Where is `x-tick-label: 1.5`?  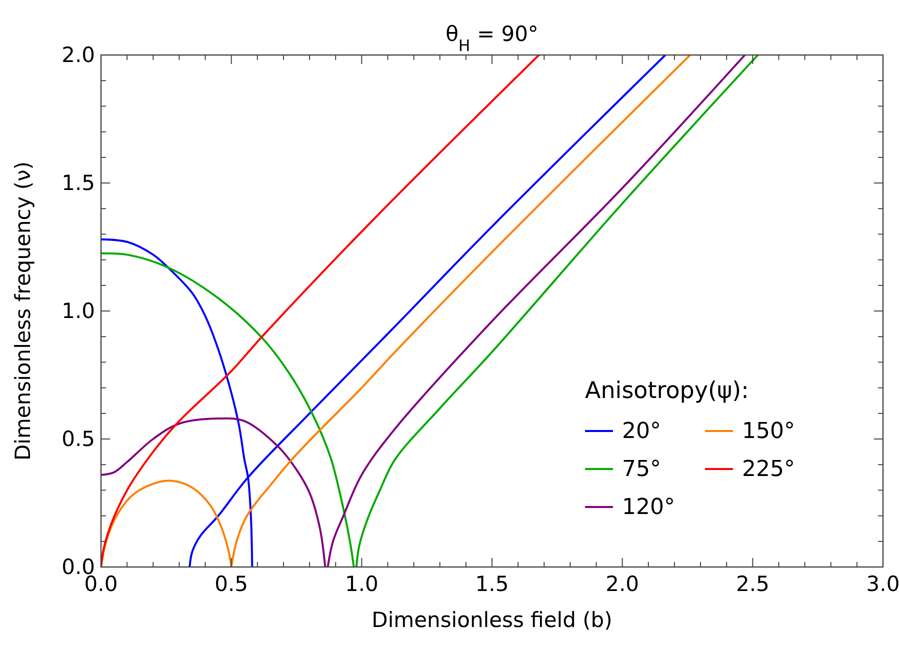 x-tick-label: 1.5 is located at coordinates (492, 584).